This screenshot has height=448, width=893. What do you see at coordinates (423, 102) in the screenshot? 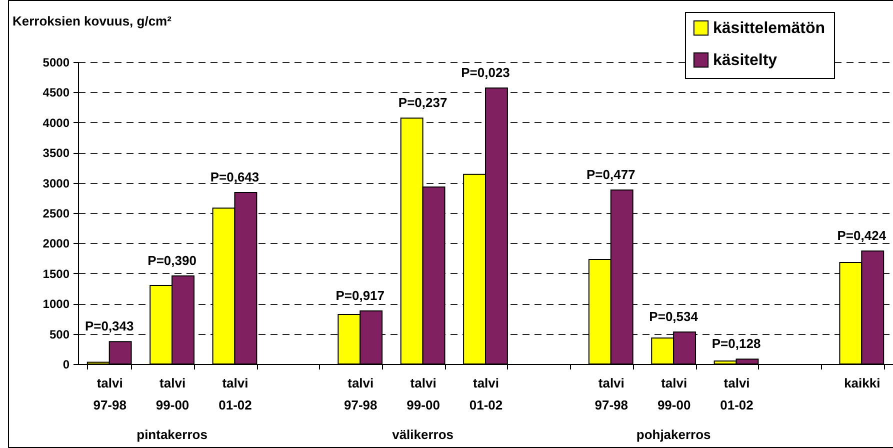
I see `annotation: P=0,237` at bounding box center [423, 102].